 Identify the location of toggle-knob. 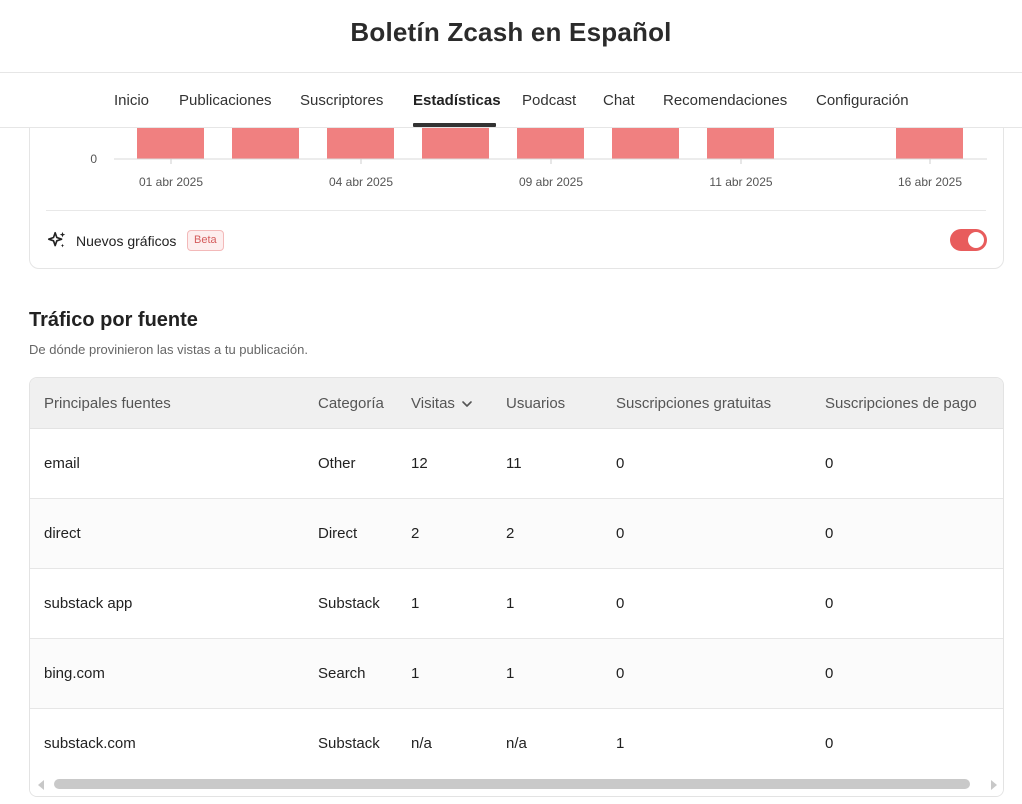
(976, 240).